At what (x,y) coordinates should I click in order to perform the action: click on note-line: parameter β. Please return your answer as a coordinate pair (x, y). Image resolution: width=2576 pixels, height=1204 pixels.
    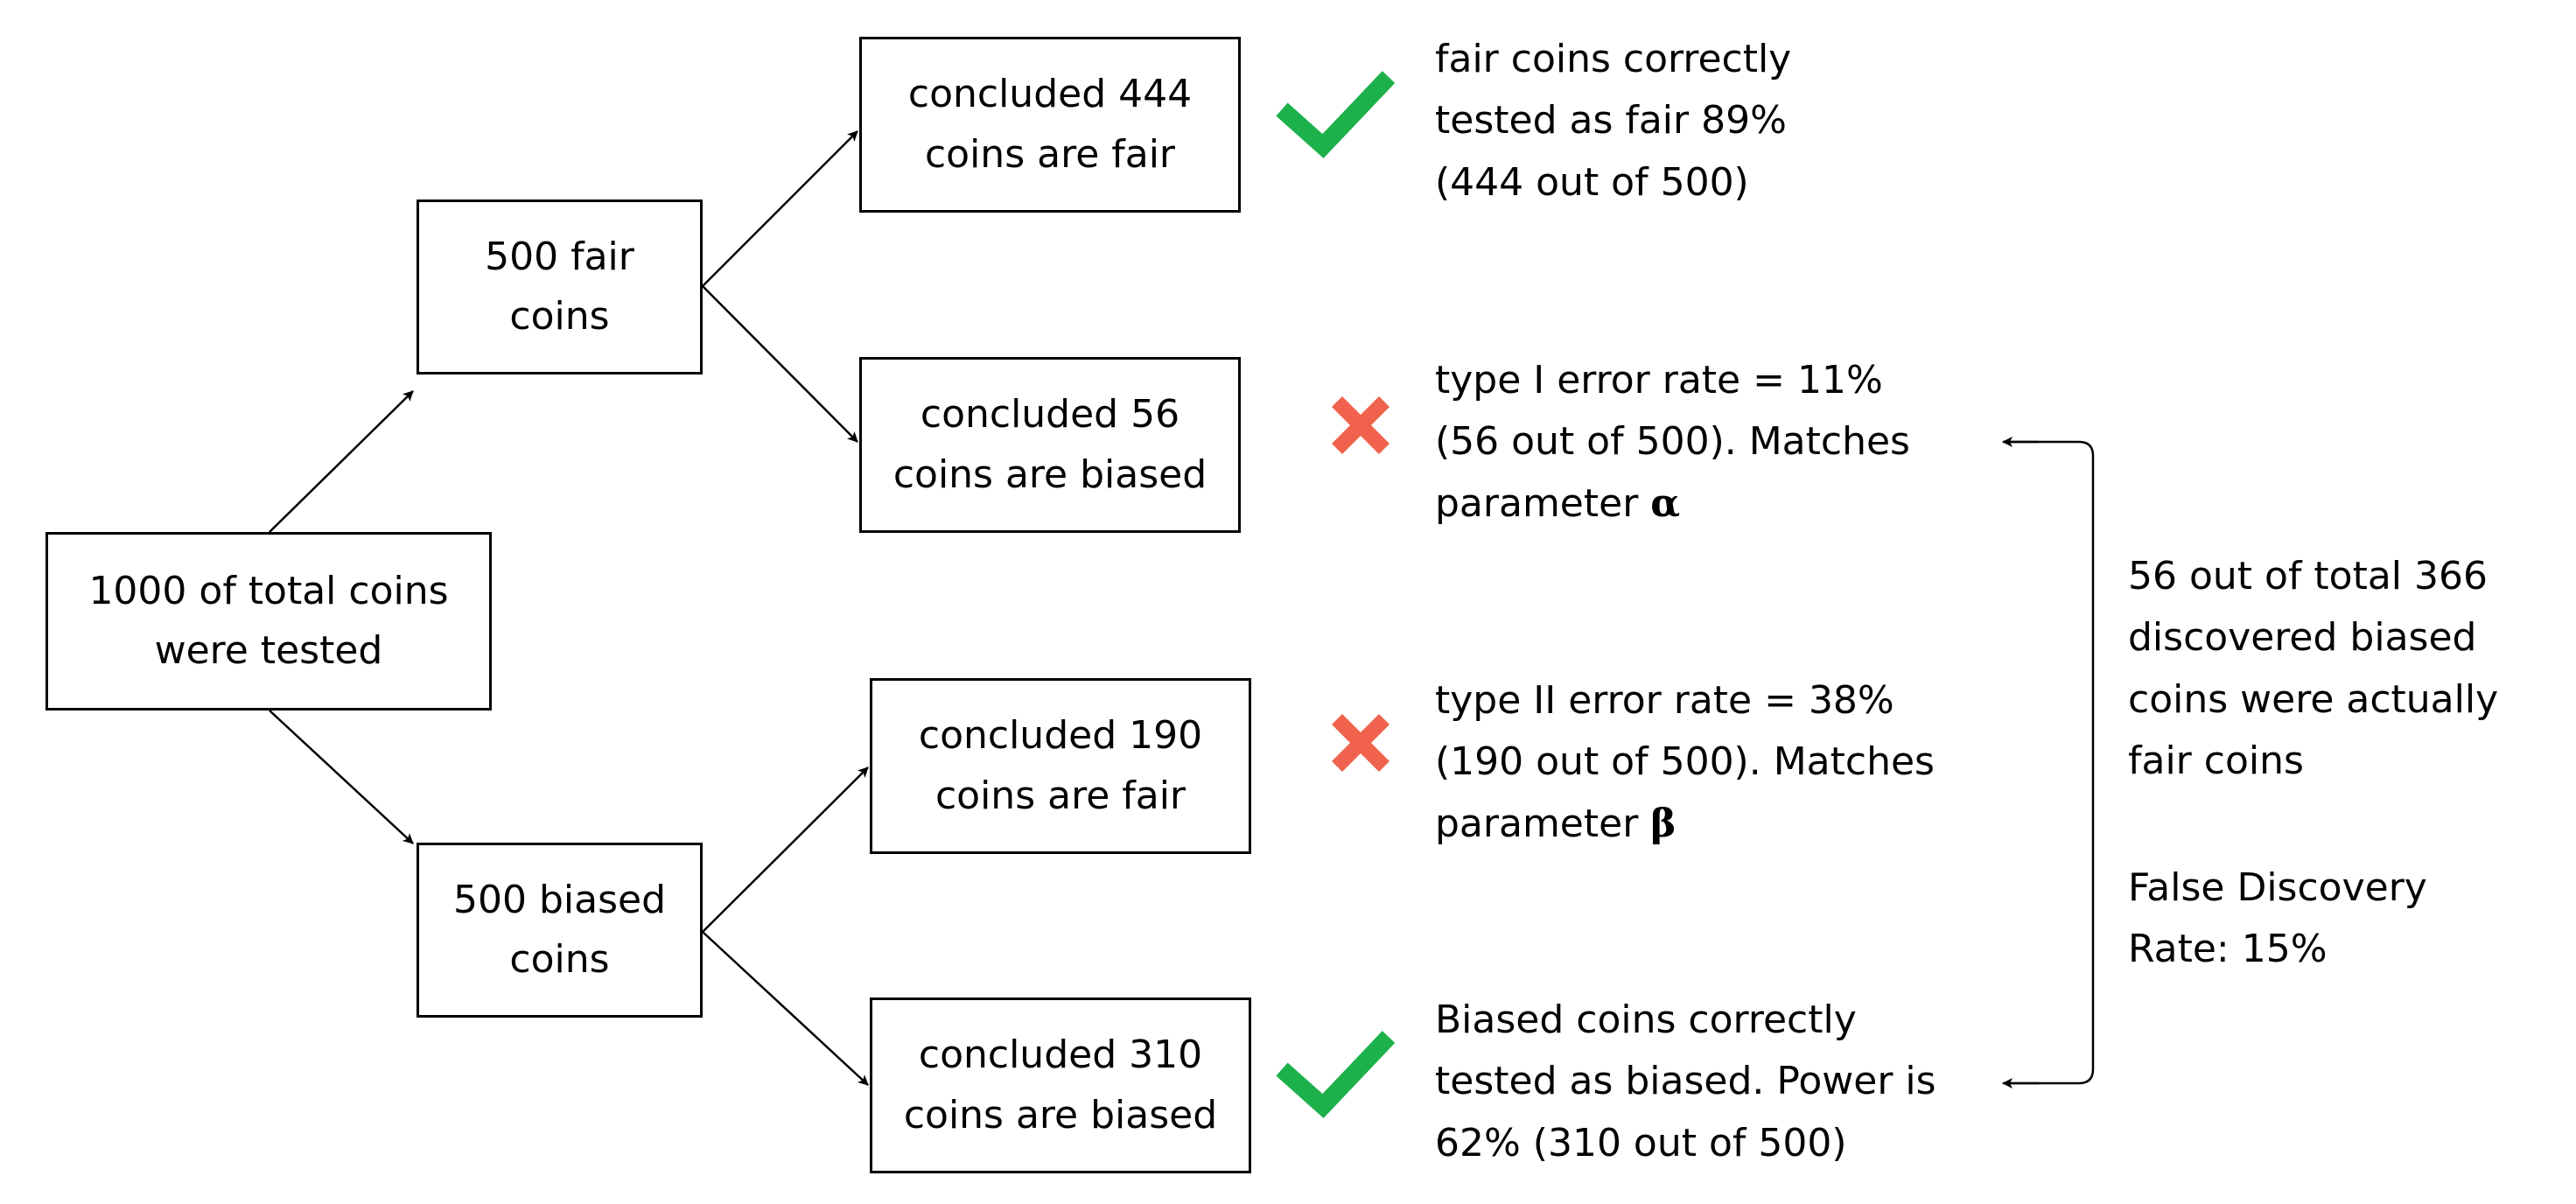
    Looking at the image, I should click on (1685, 824).